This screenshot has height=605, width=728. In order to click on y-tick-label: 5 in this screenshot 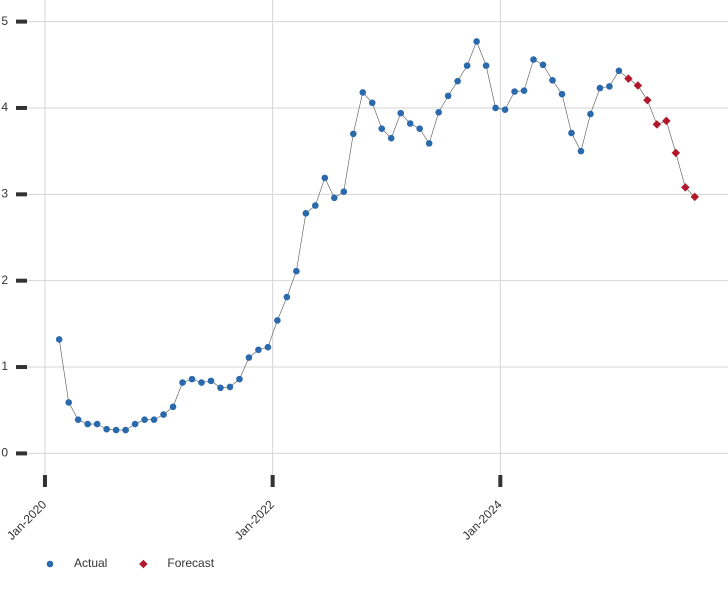, I will do `click(4, 21)`.